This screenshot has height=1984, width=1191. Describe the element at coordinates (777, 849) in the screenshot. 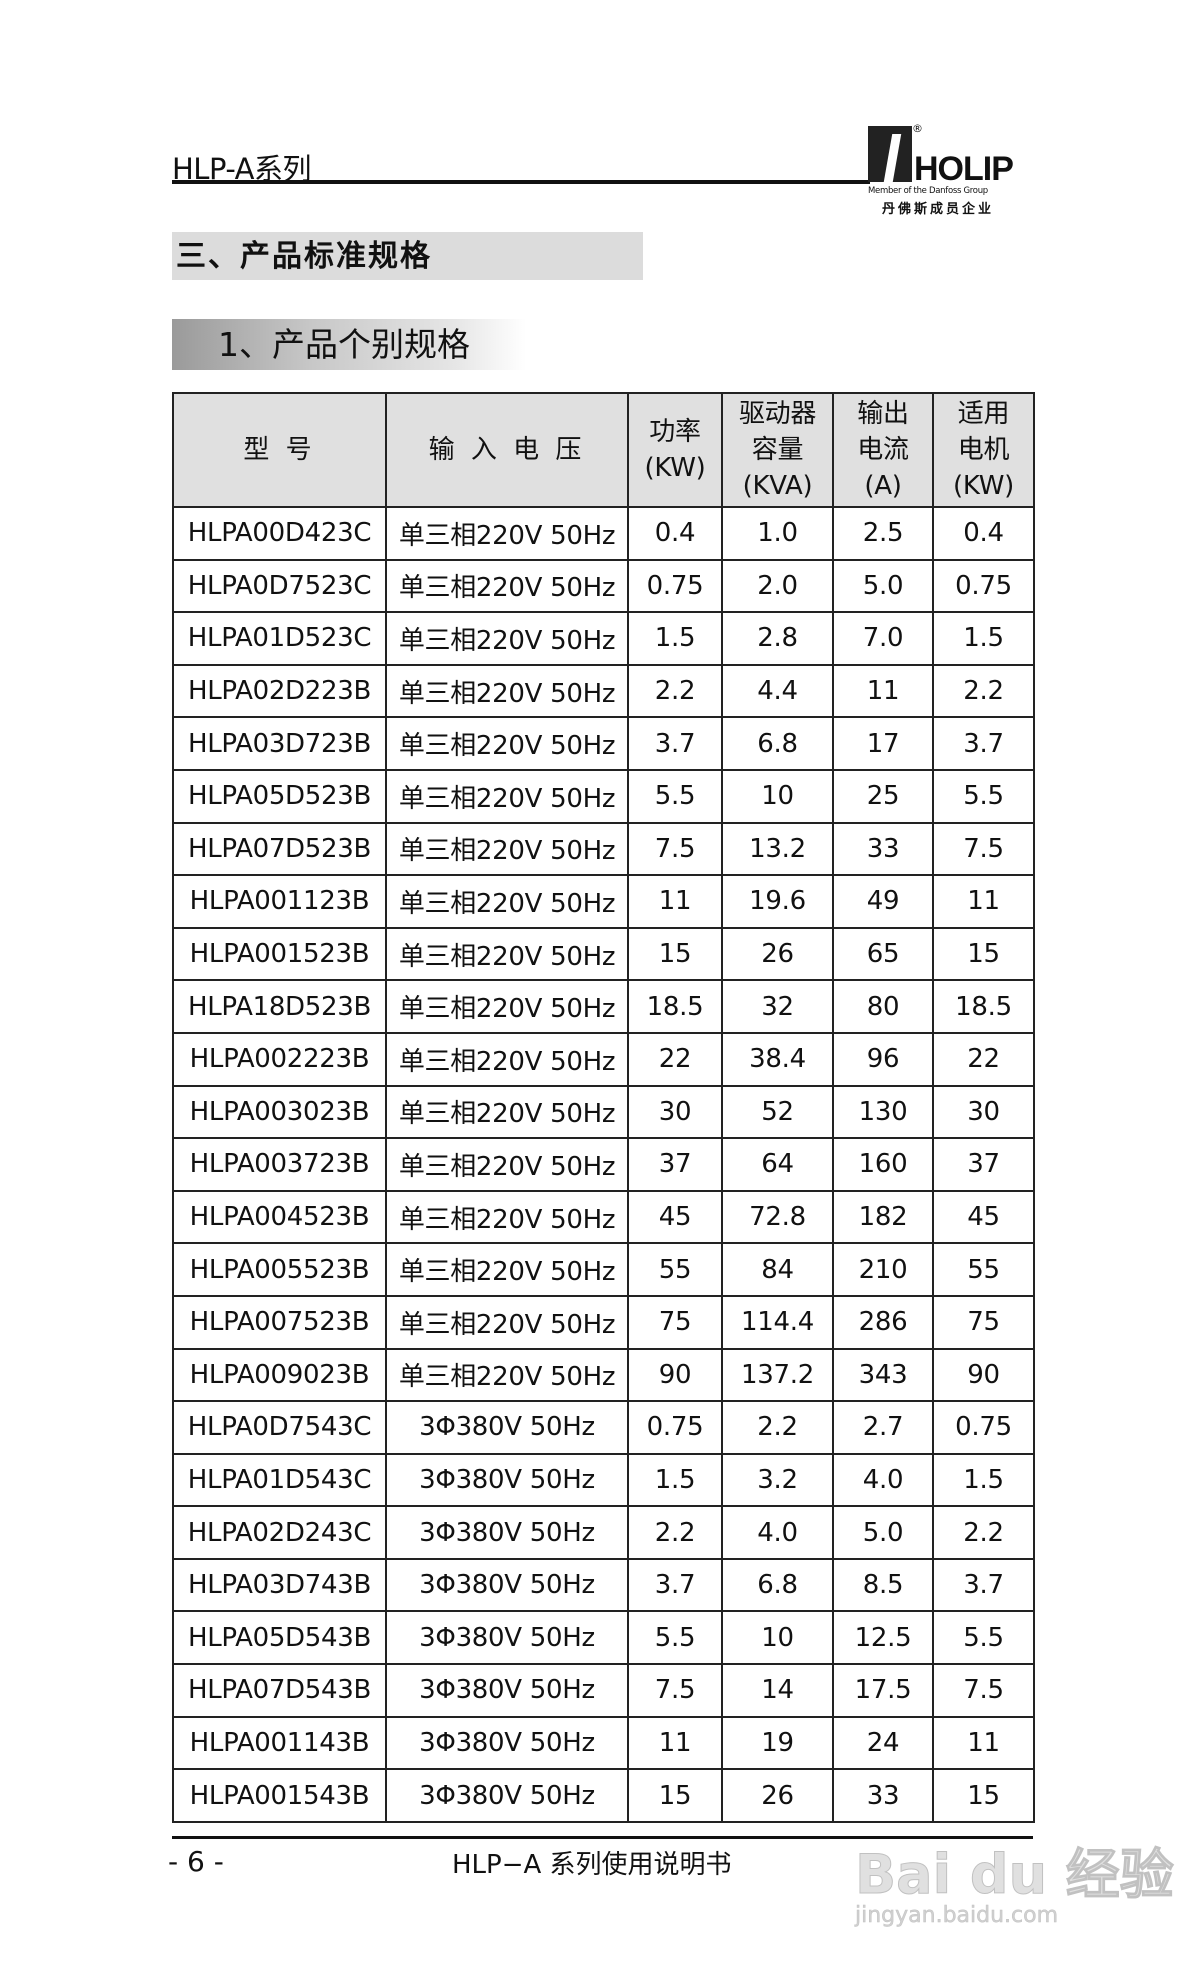

I see `table-cell: 13.2` at that location.